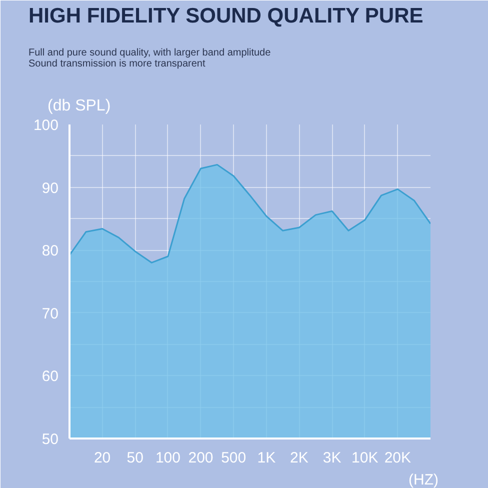 This screenshot has height=488, width=488. I want to click on x-tick-label: 100, so click(167, 458).